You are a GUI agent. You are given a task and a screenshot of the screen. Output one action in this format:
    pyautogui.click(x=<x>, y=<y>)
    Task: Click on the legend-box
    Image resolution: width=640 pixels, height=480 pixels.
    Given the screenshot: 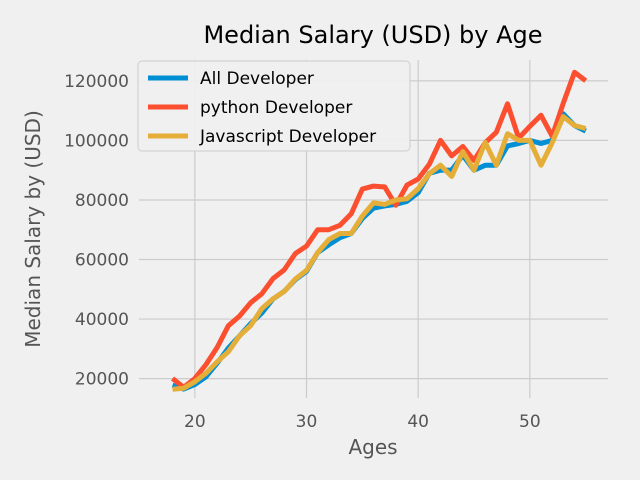 What is the action you would take?
    pyautogui.click(x=274, y=106)
    